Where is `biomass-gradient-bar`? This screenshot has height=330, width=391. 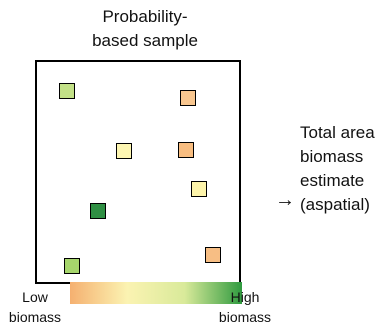
biomass-gradient-bar is located at coordinates (156, 293).